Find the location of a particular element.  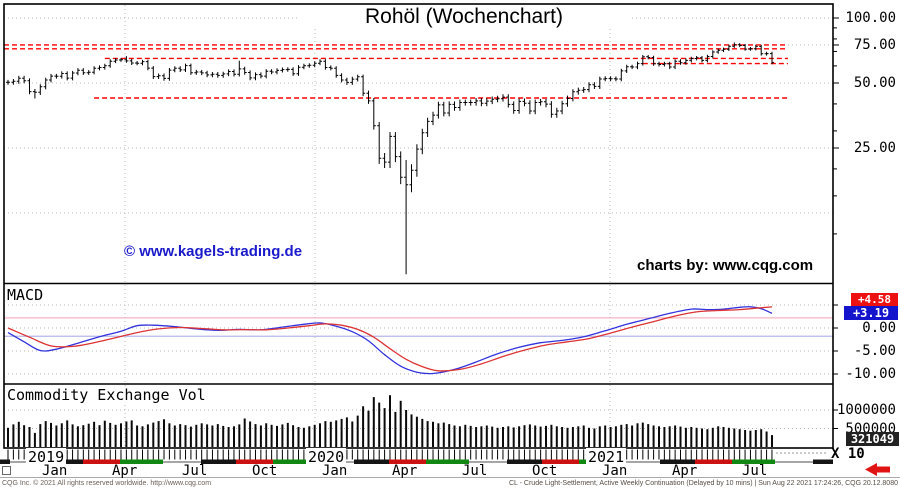

left-arrow-icon is located at coordinates (877, 469).